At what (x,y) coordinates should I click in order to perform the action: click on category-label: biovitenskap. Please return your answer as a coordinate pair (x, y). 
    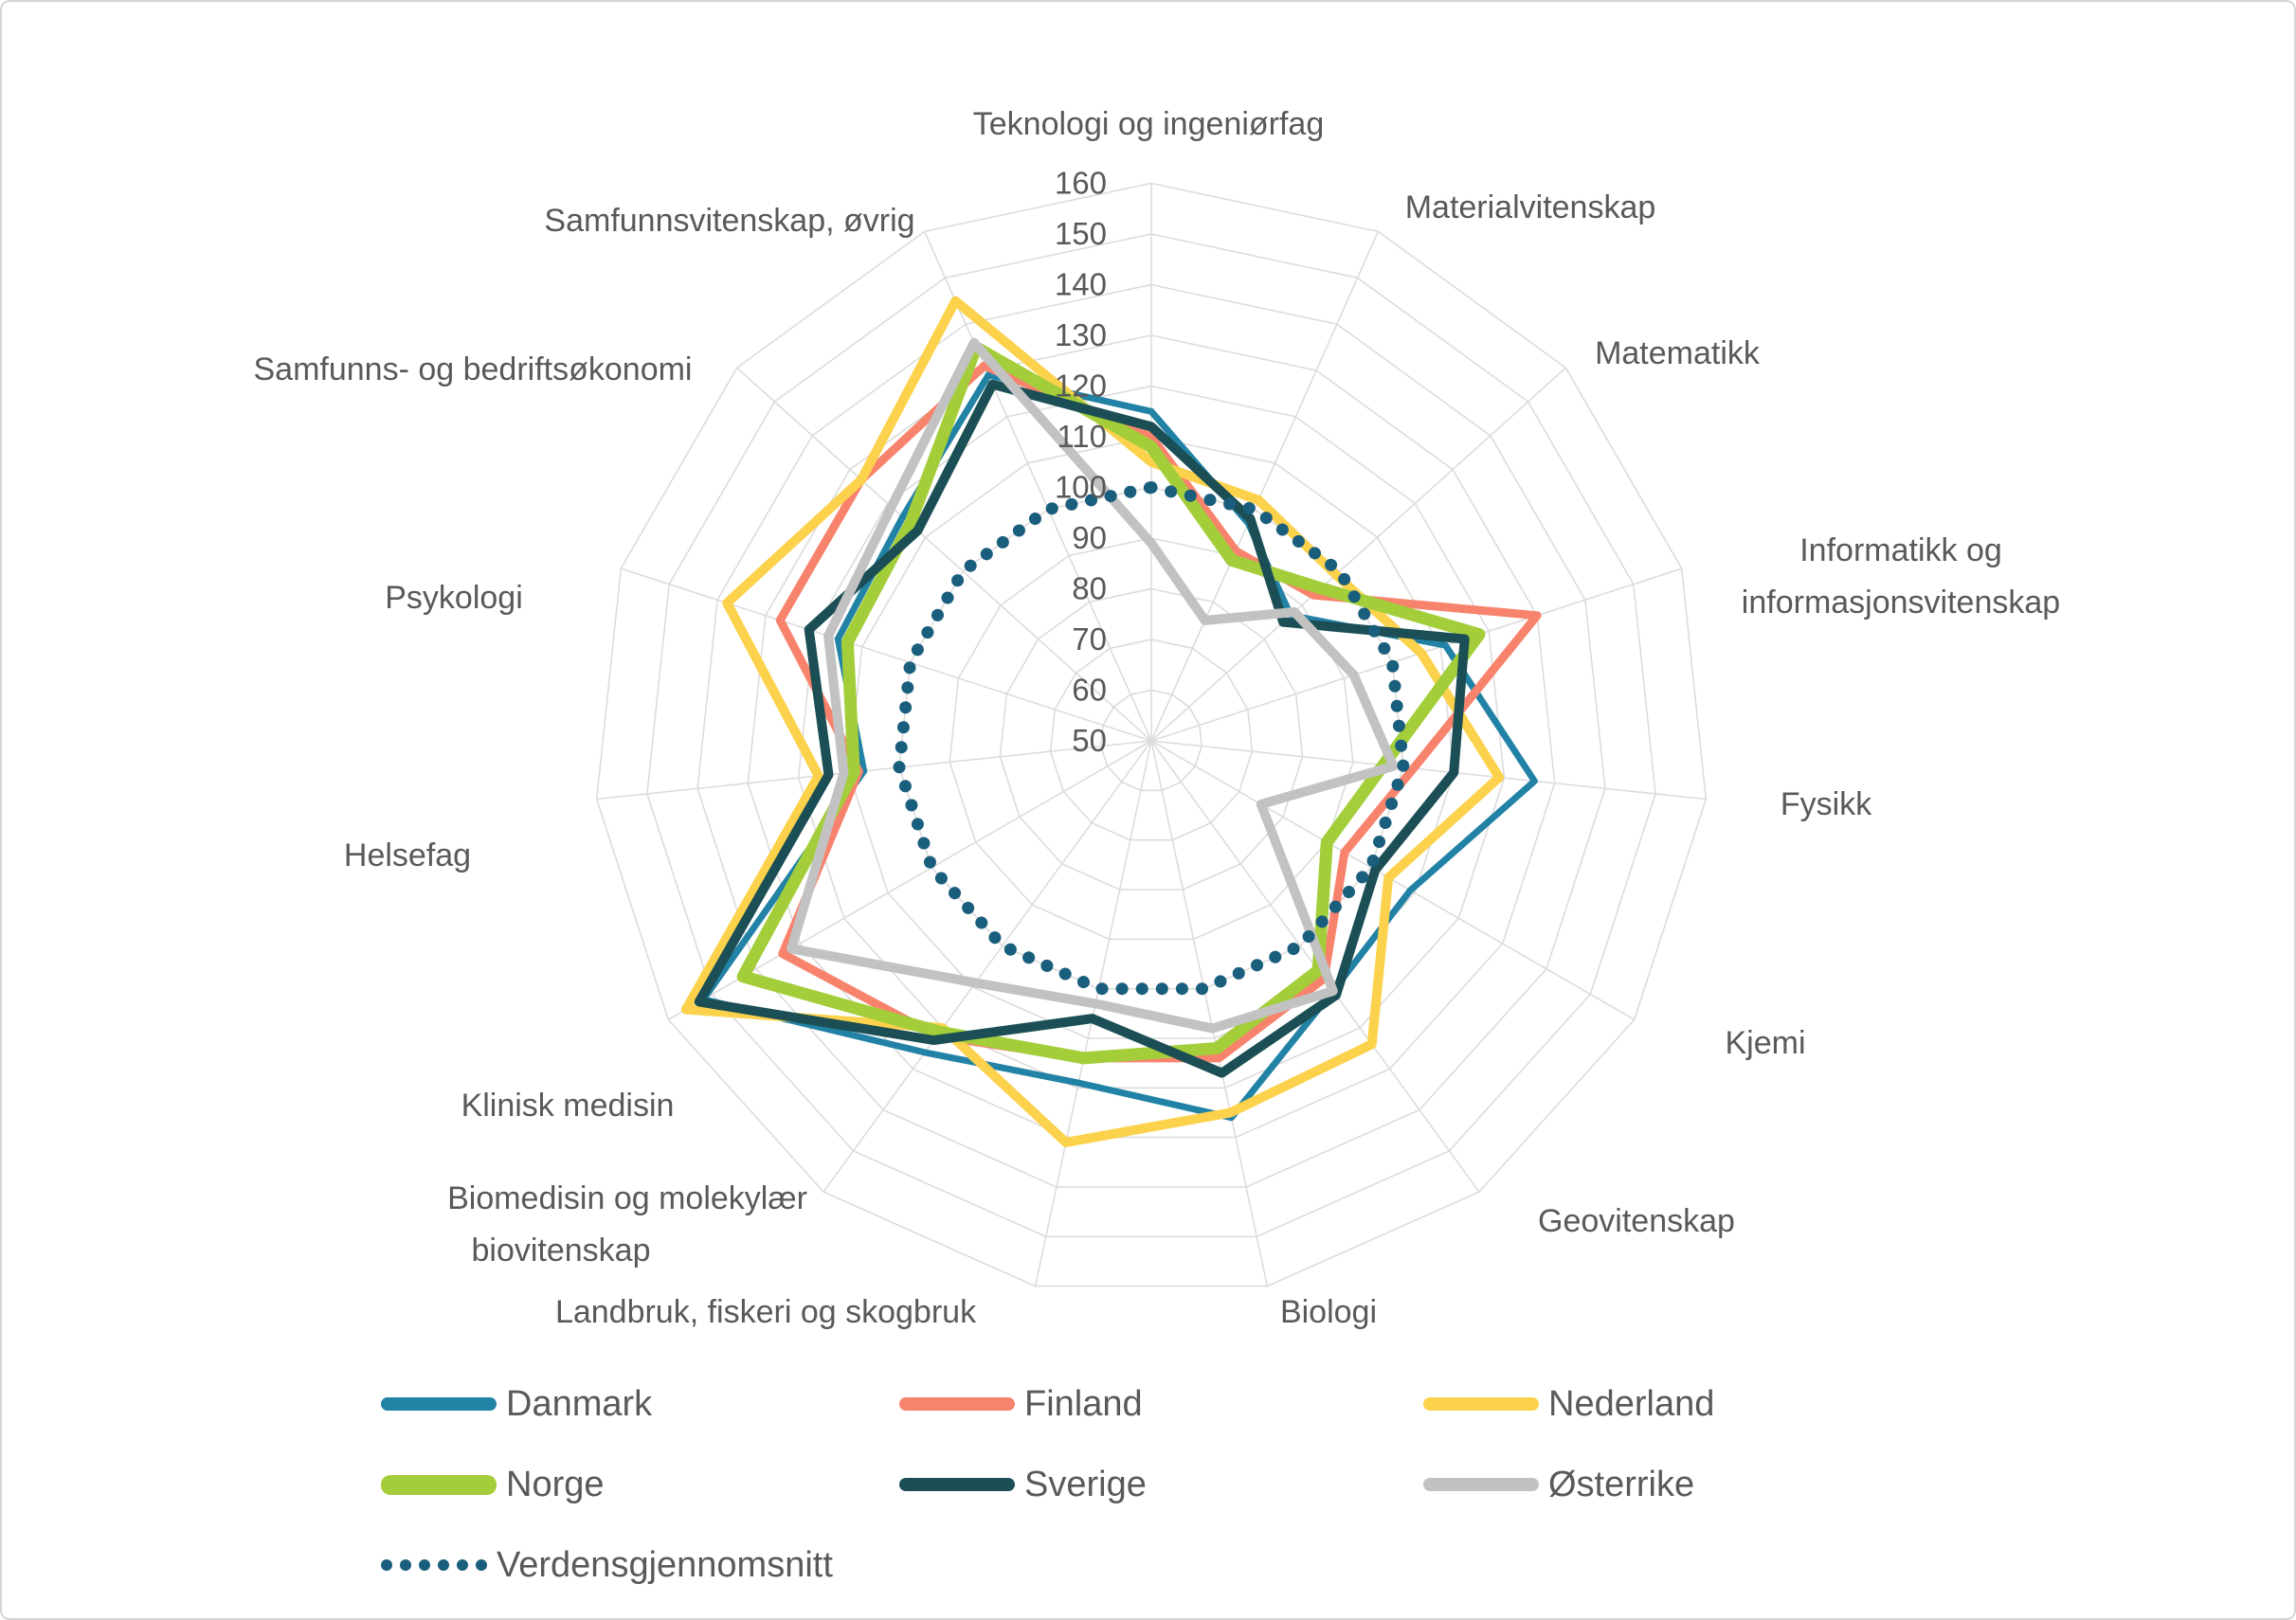
    Looking at the image, I should click on (560, 1251).